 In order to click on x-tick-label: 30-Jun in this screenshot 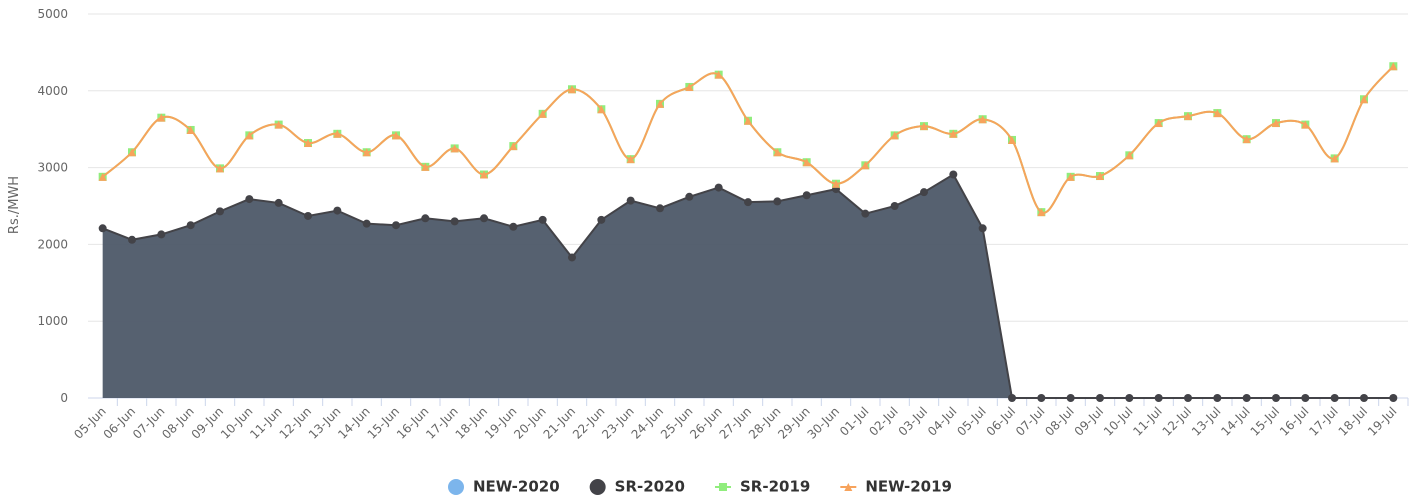, I will do `click(823, 422)`.